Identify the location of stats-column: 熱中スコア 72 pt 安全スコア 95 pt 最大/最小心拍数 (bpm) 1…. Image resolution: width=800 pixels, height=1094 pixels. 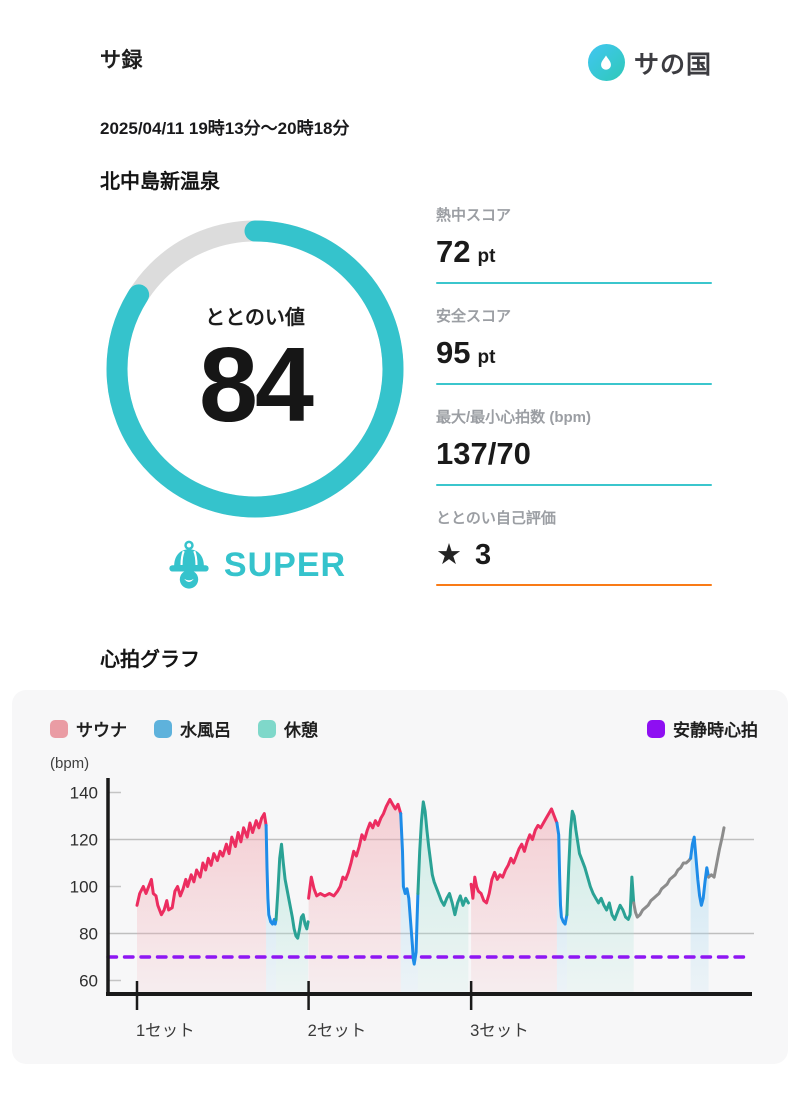
(574, 405).